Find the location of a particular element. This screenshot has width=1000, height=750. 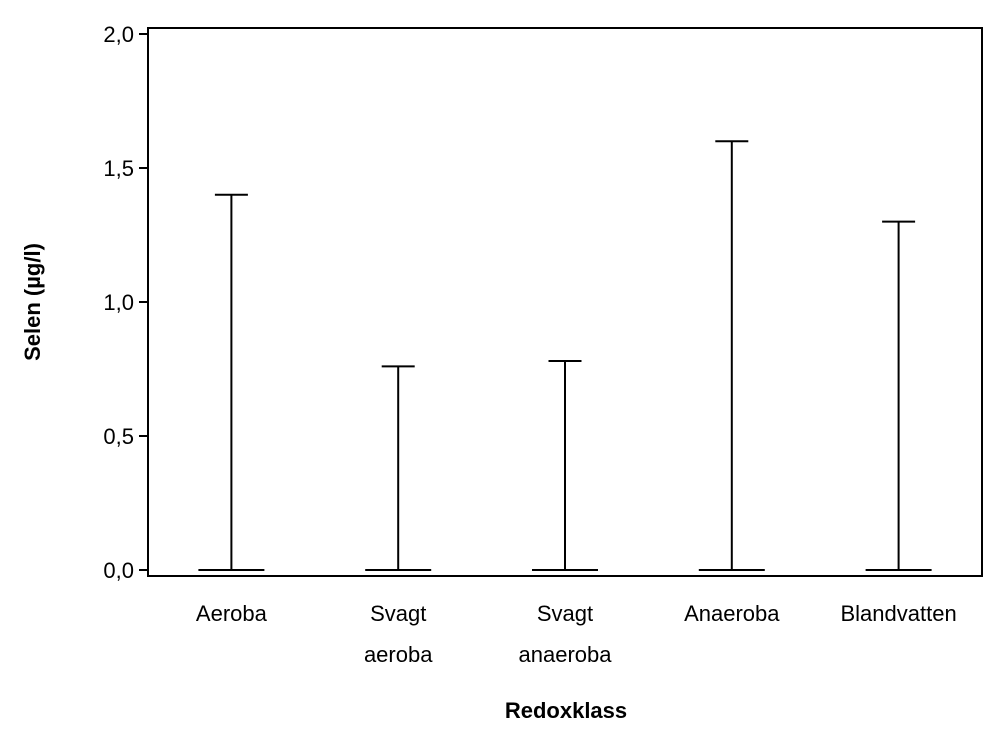

y-tick-label: 2,0 is located at coordinates (118, 34).